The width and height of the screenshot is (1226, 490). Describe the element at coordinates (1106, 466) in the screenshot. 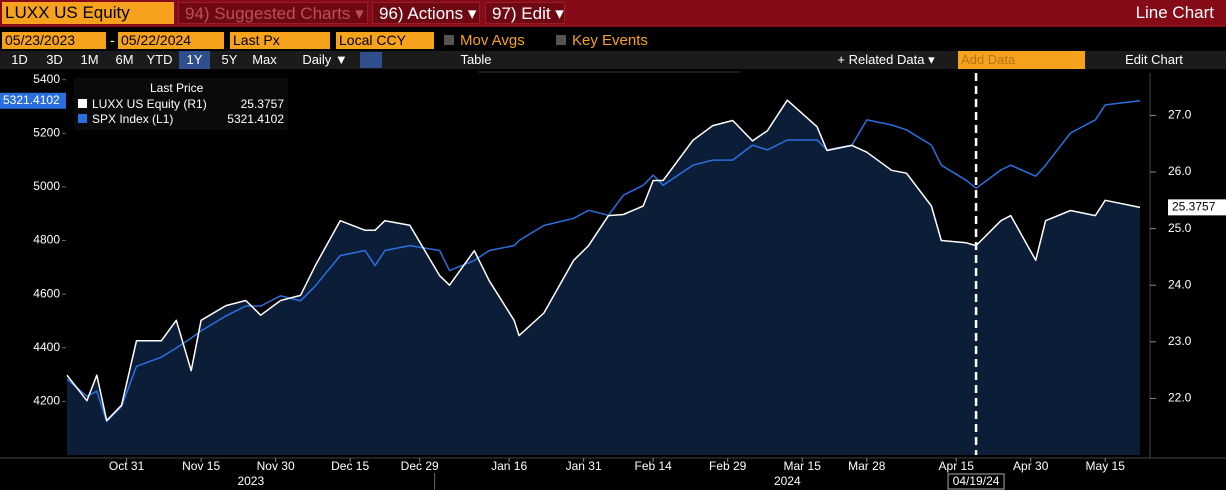

I see `x-tick-label: May 15` at that location.